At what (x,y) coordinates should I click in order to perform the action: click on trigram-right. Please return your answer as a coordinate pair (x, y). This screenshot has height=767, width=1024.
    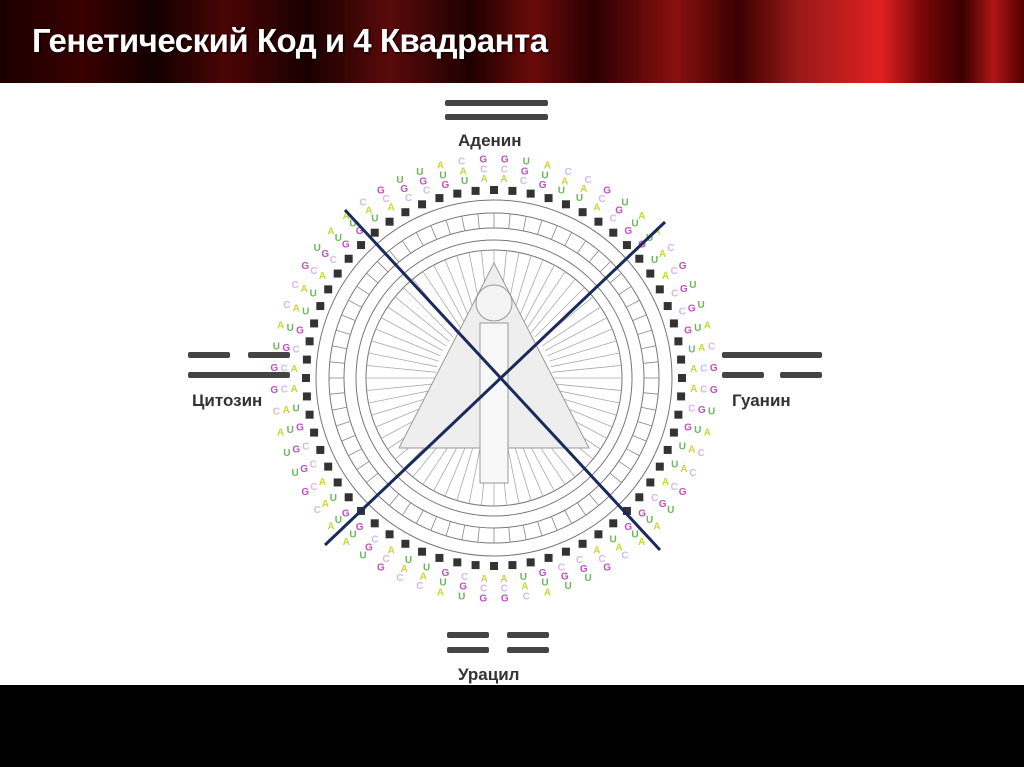
    Looking at the image, I should click on (772, 365).